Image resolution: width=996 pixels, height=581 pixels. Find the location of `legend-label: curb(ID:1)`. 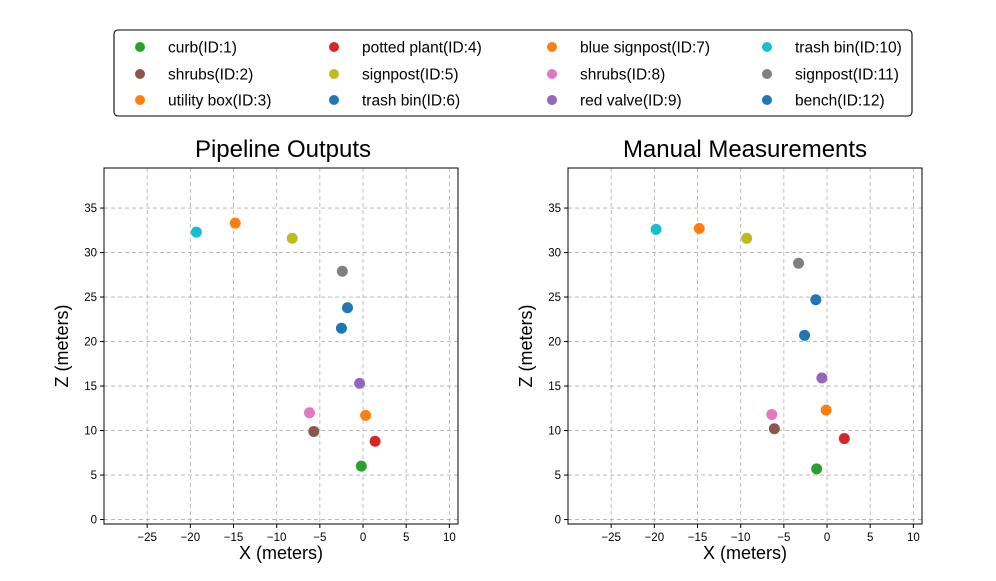

legend-label: curb(ID:1) is located at coordinates (202, 48).